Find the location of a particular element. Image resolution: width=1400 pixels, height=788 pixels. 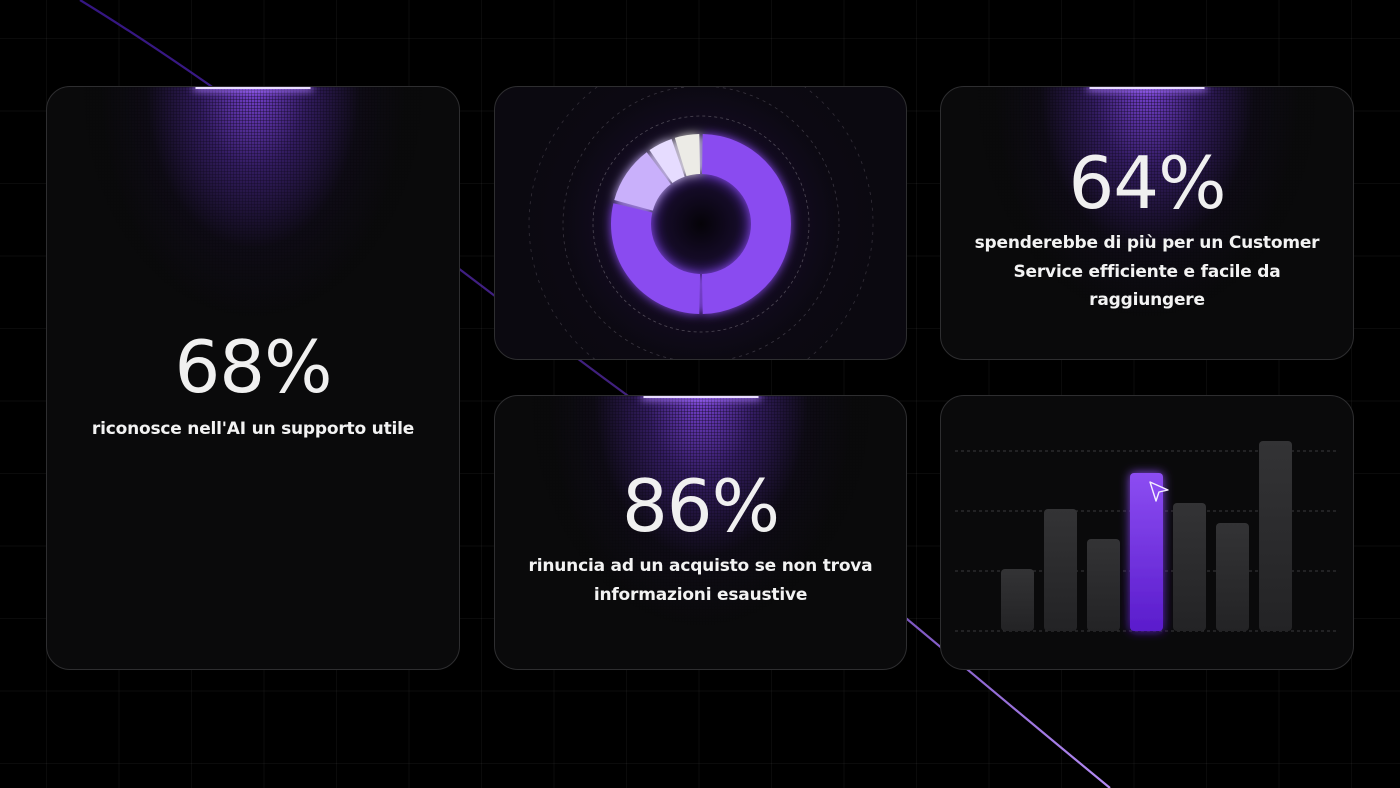

stat-description-line-1: spenderebbe di più per un Customer is located at coordinates (1147, 243).